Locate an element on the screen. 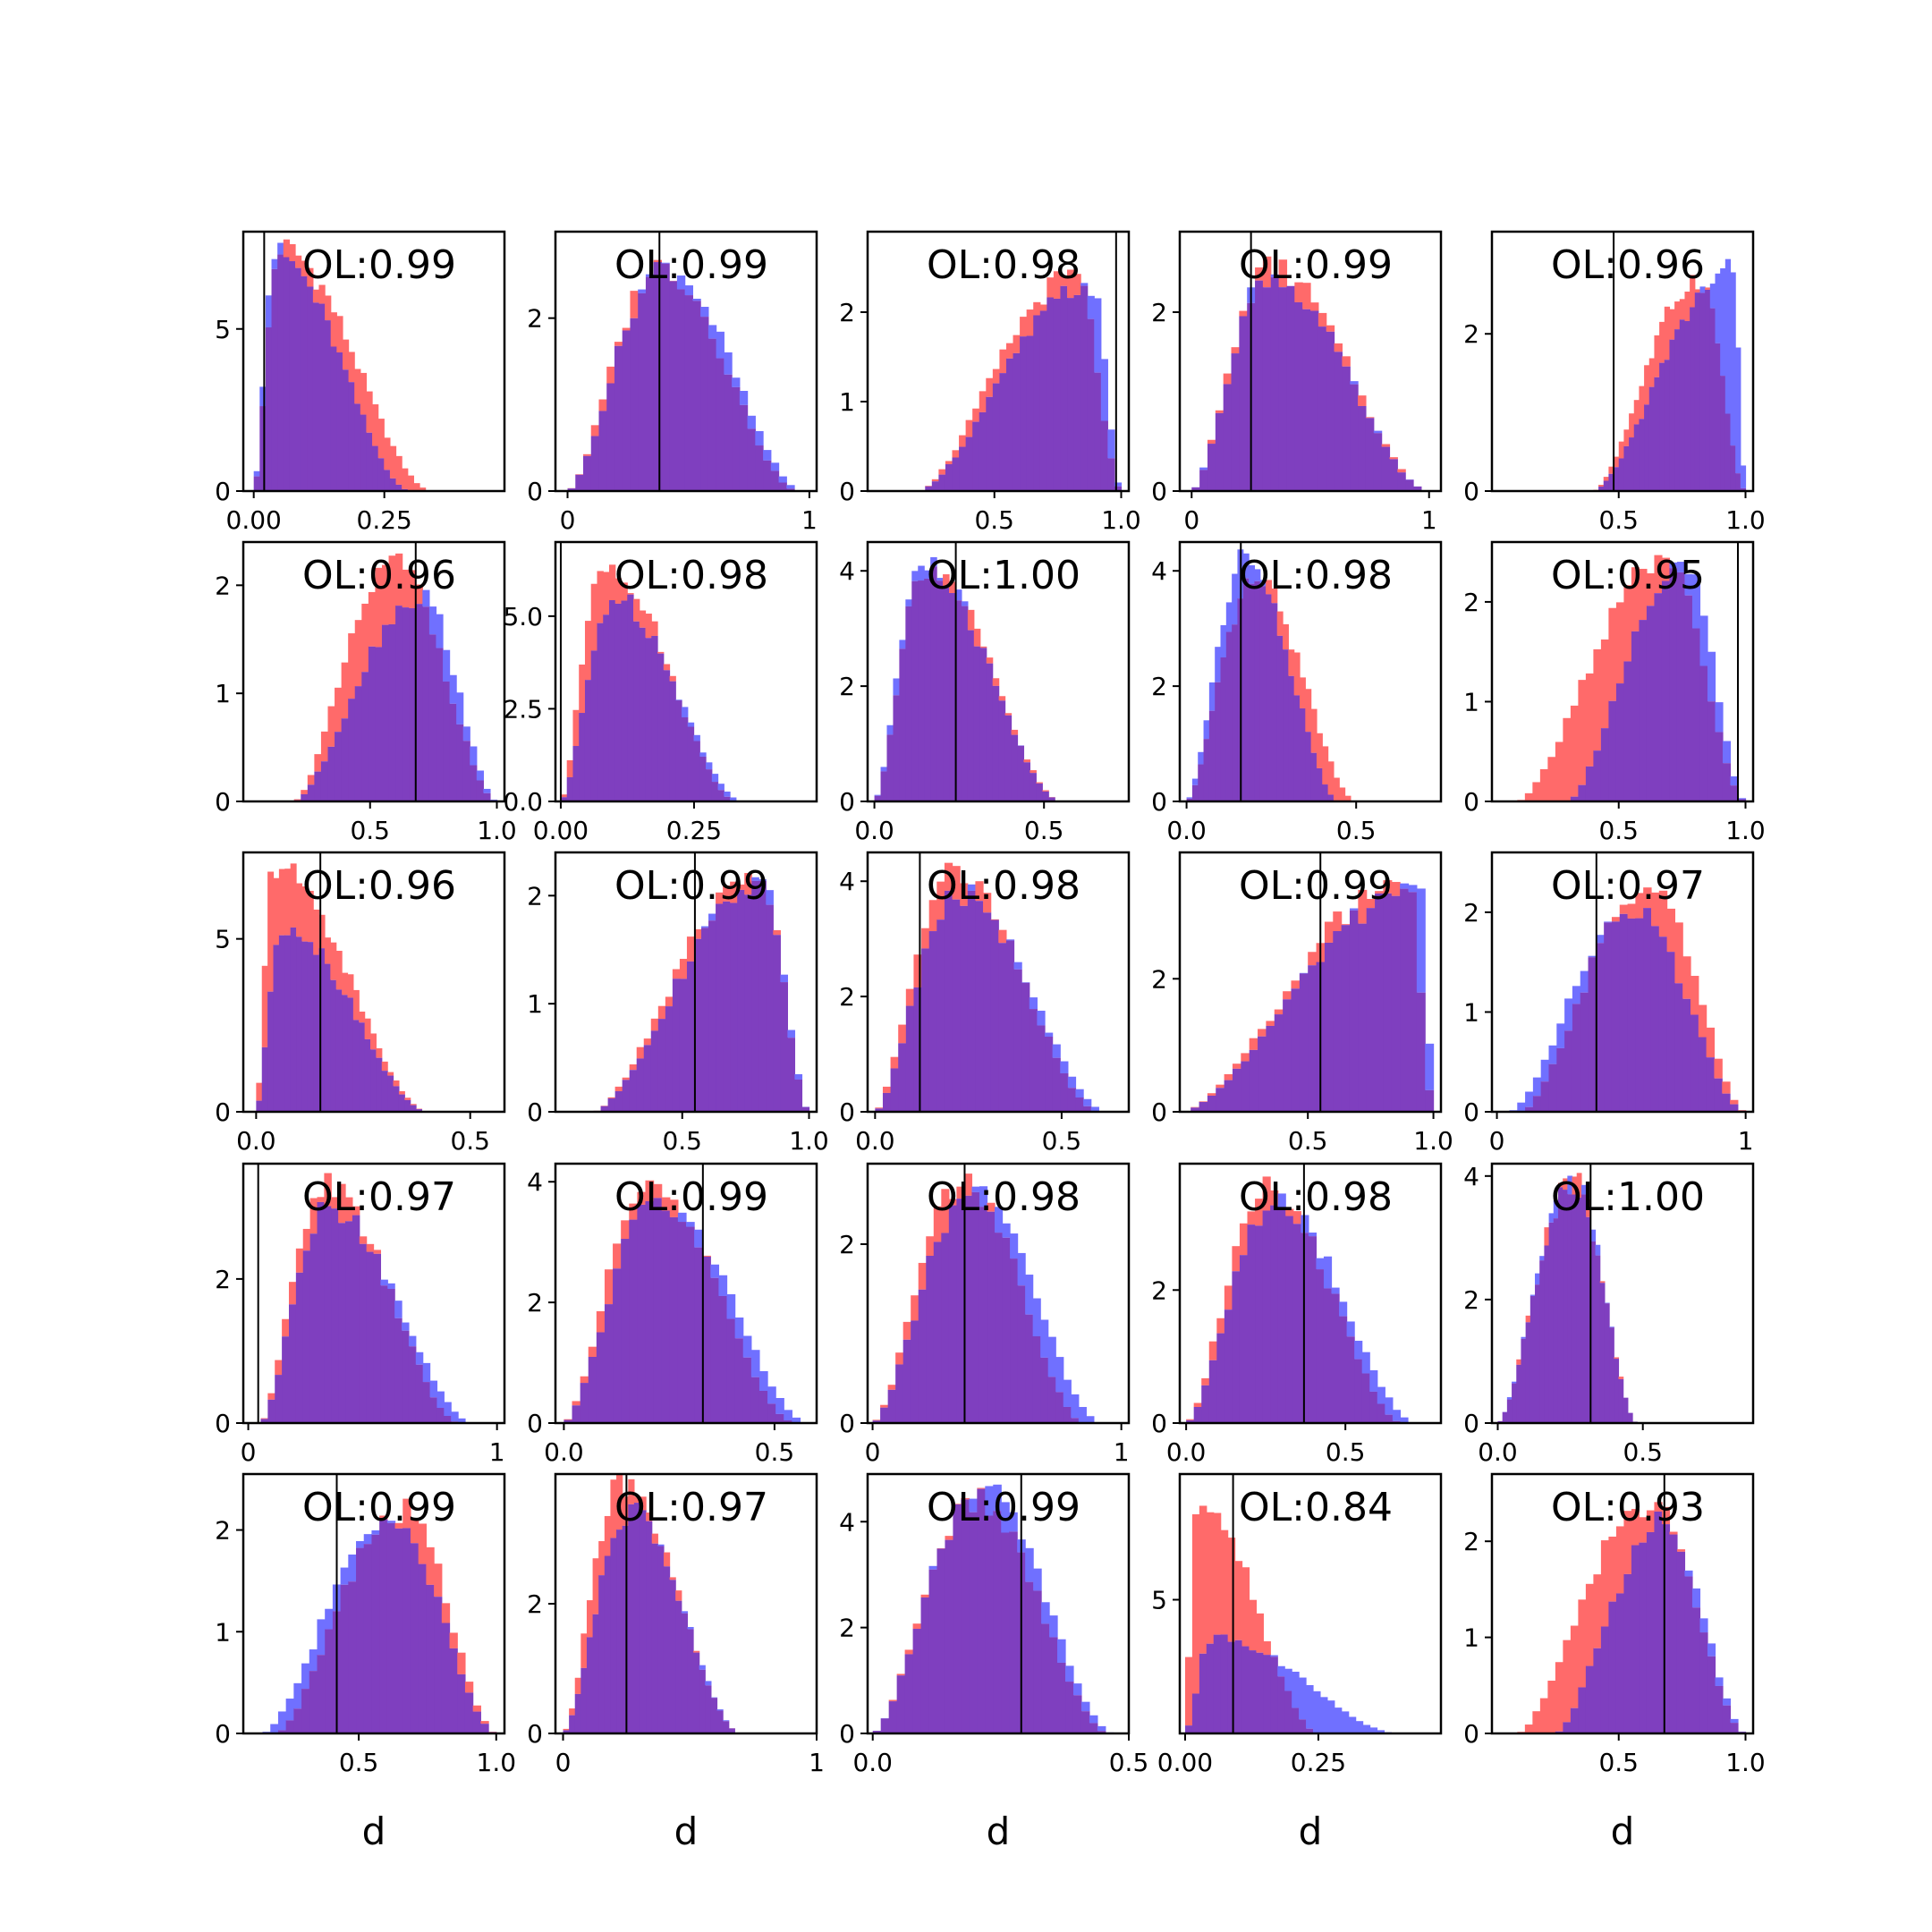 This screenshot has height=1932, width=1932. overlap-annotation: OL:0.84 is located at coordinates (1316, 1507).